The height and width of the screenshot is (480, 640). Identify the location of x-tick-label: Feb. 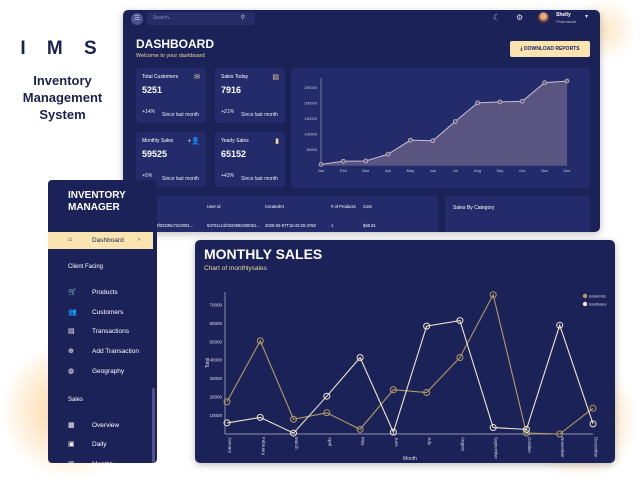
(344, 170).